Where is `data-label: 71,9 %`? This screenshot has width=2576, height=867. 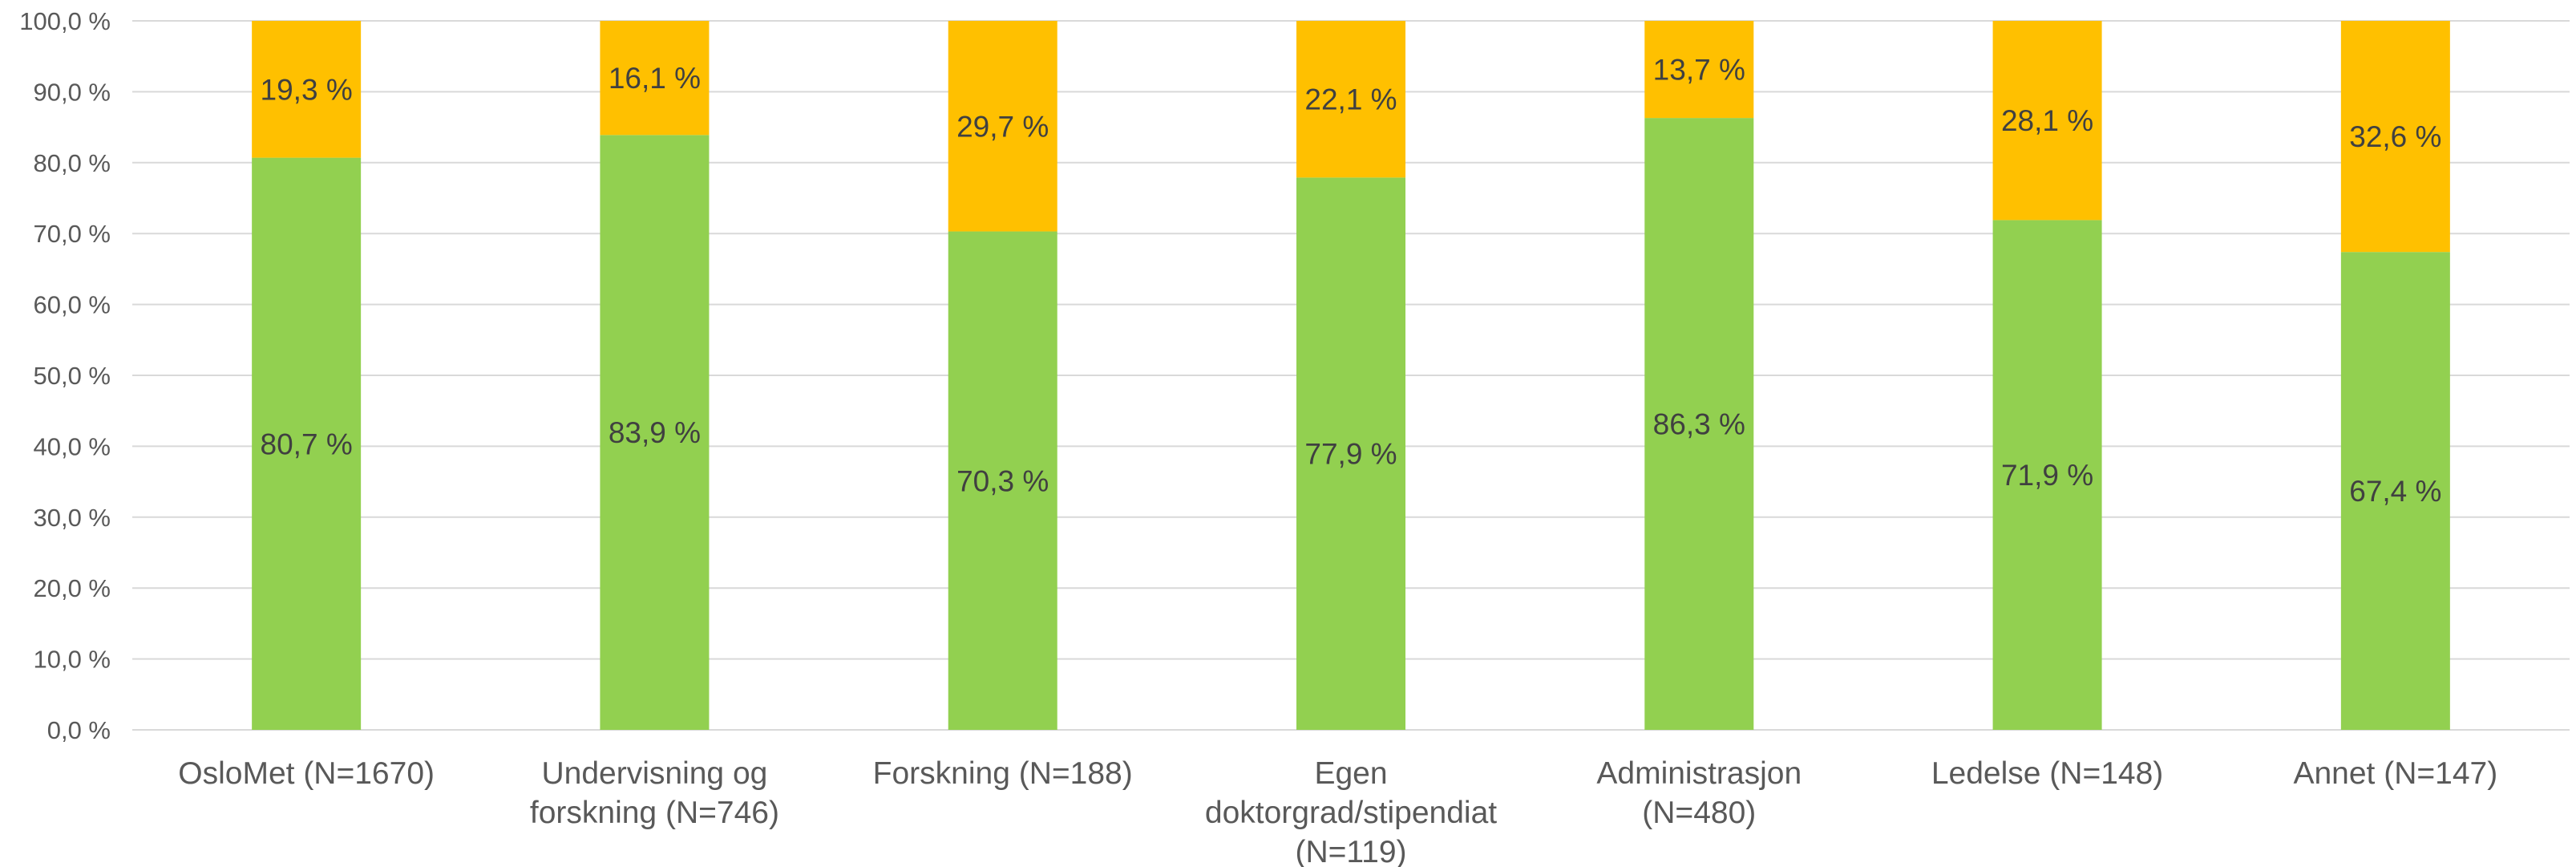 data-label: 71,9 % is located at coordinates (2047, 475).